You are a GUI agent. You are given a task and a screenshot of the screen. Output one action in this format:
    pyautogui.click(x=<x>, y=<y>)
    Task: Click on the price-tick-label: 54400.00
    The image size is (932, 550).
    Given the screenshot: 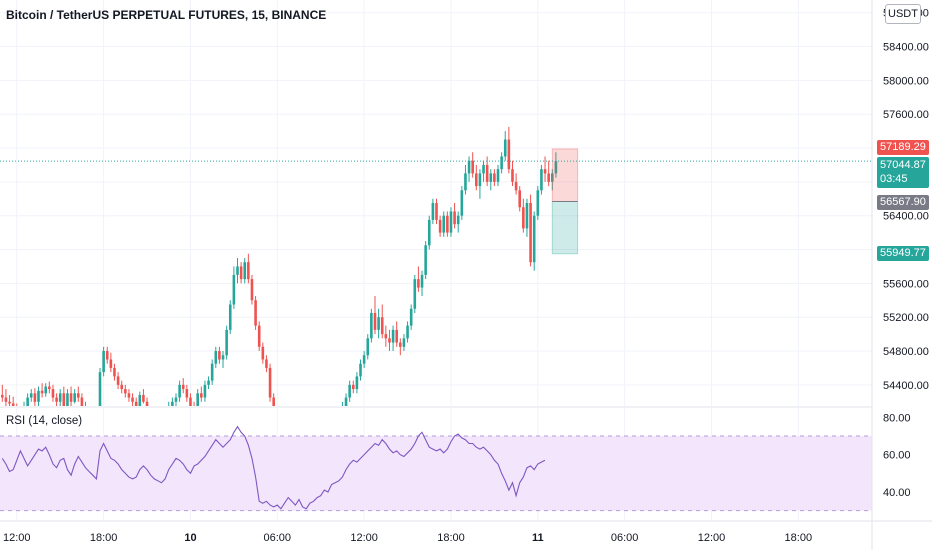 What is the action you would take?
    pyautogui.click(x=906, y=386)
    